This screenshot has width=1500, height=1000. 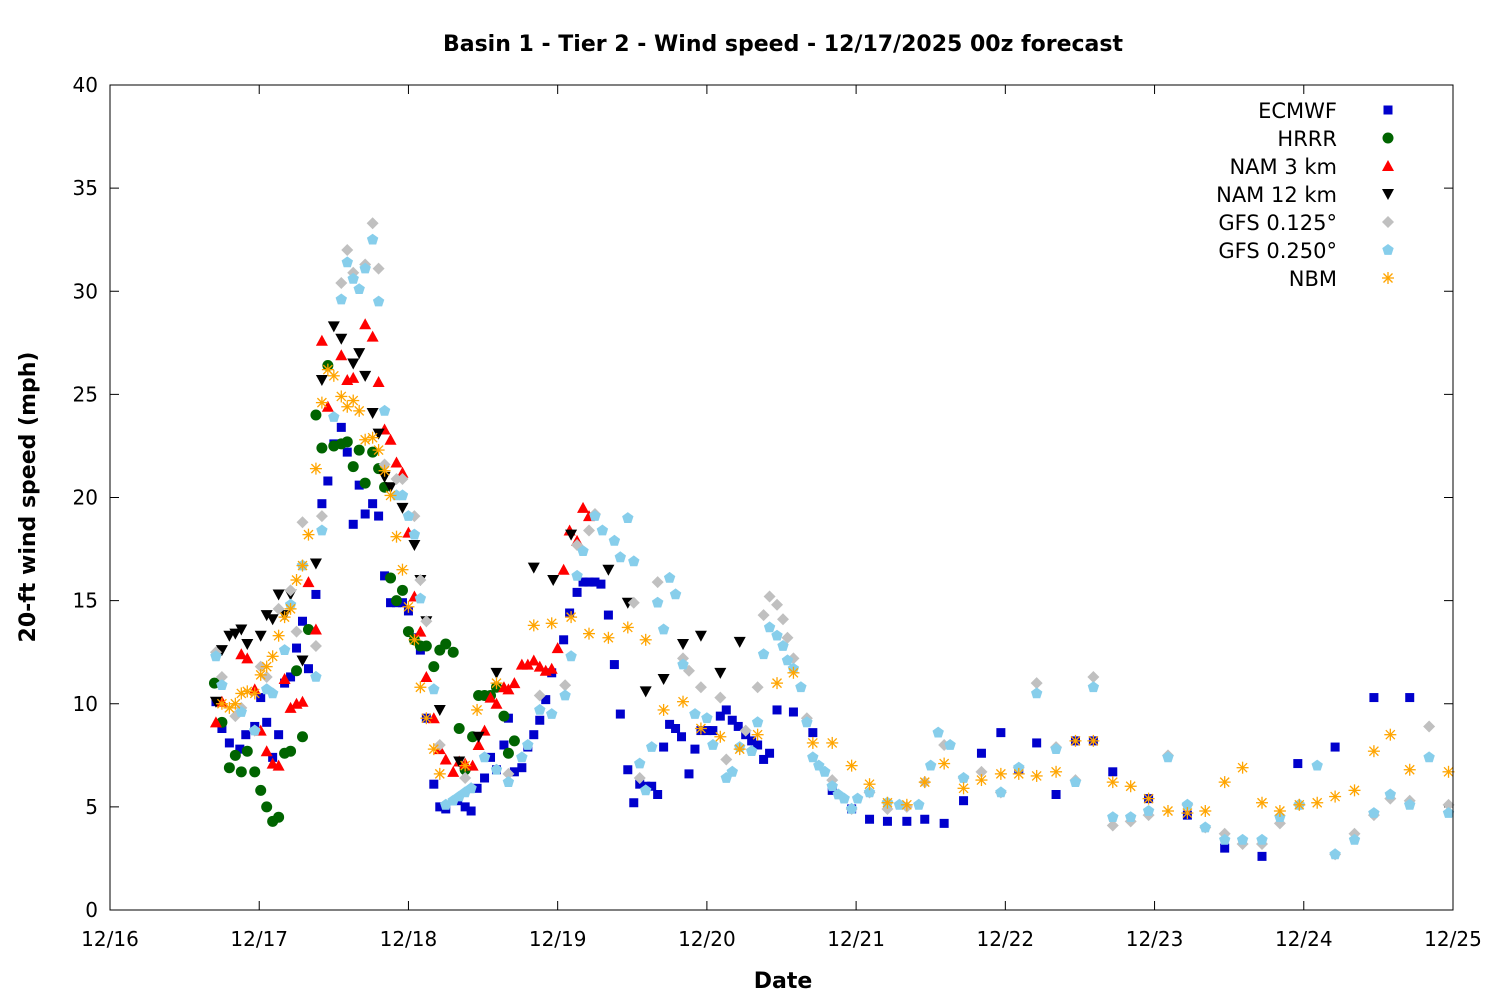 I want to click on y-tick-label: 15, so click(x=85, y=601).